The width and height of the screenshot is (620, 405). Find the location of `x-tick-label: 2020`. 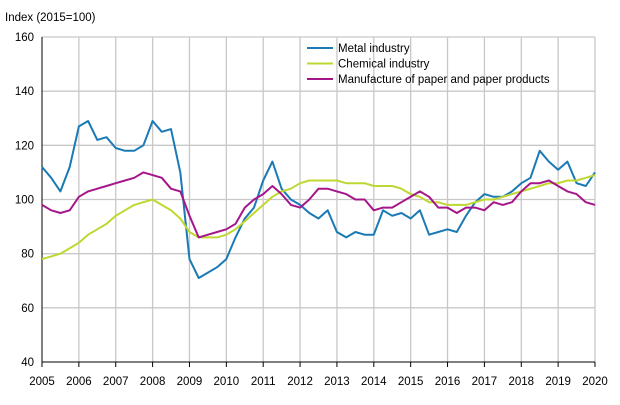

x-tick-label: 2020 is located at coordinates (595, 382).